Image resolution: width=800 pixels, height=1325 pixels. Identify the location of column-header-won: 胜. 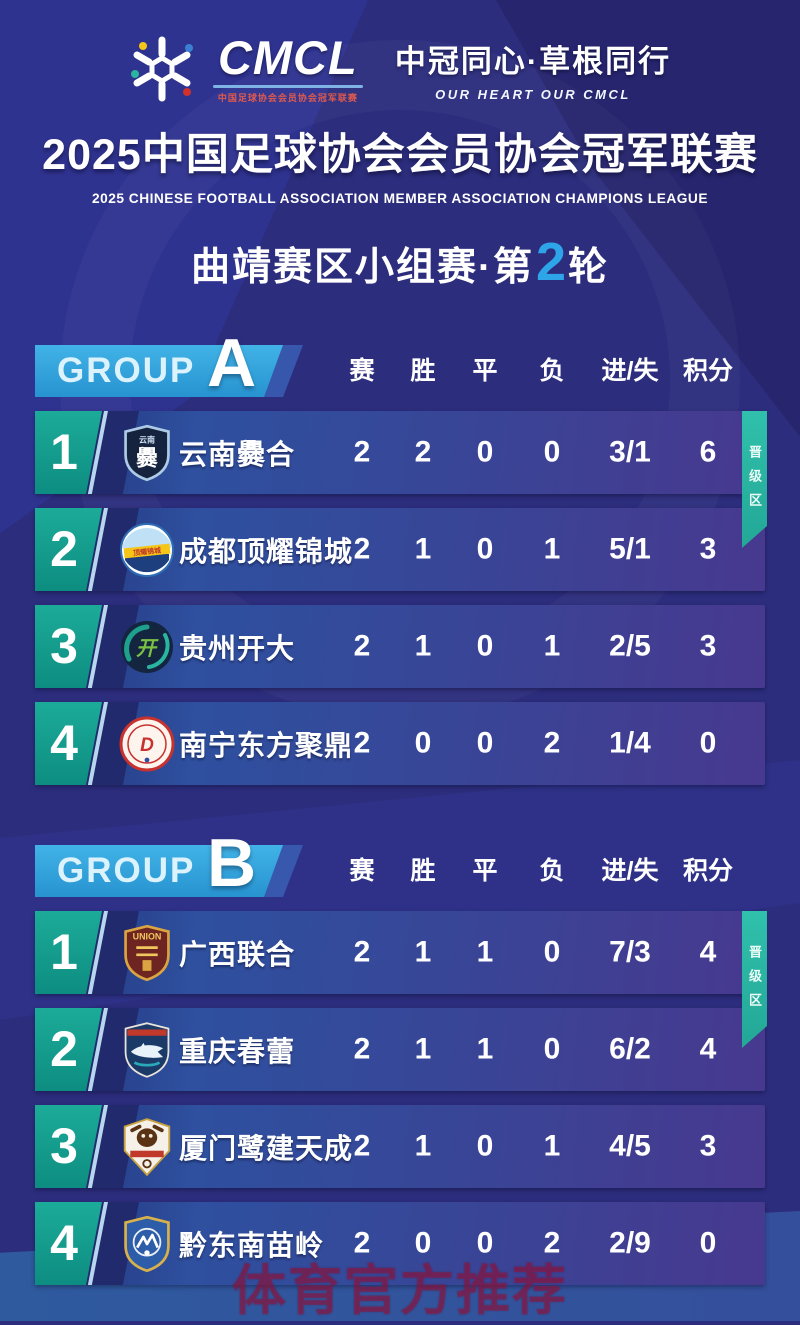
(423, 371).